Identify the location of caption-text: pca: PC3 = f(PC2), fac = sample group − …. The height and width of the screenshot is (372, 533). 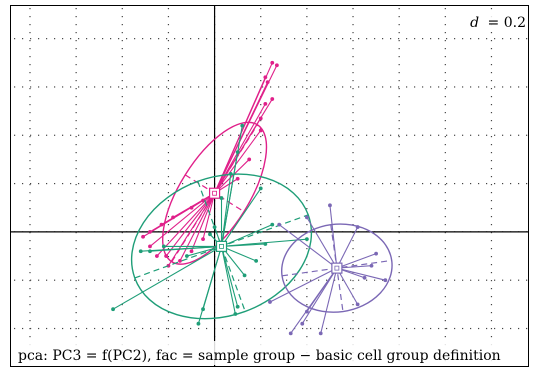
(259, 356).